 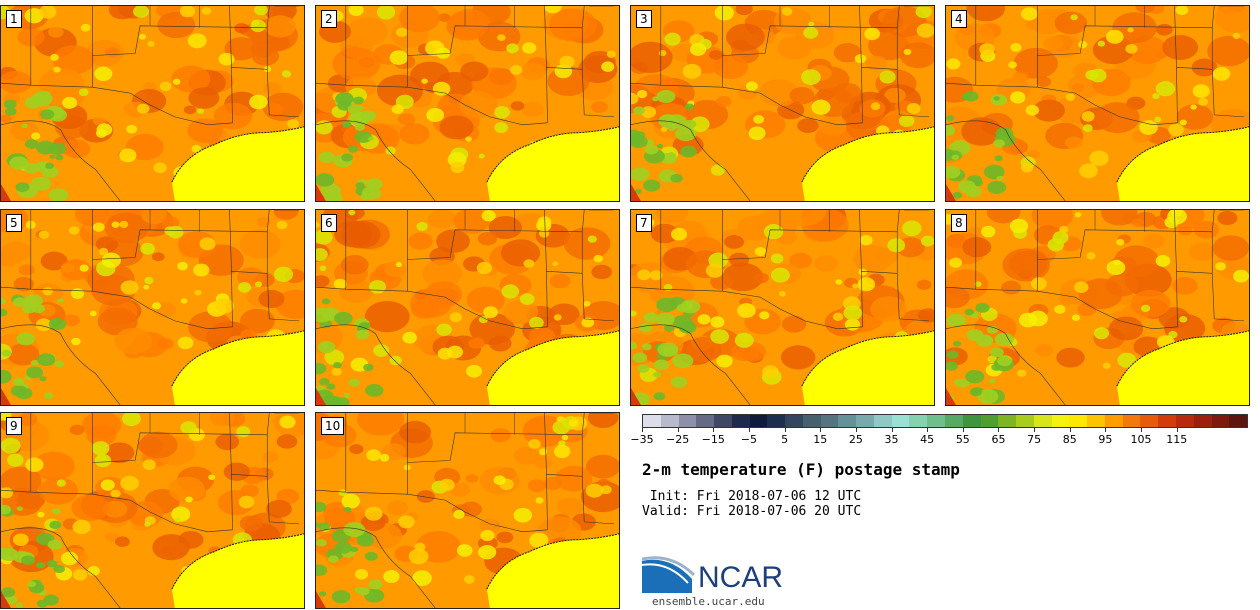 I want to click on member-number-label: 3, so click(x=644, y=19).